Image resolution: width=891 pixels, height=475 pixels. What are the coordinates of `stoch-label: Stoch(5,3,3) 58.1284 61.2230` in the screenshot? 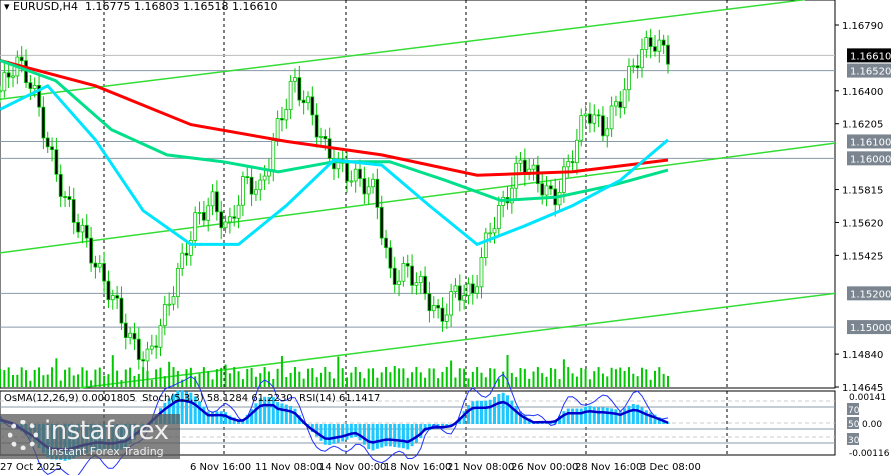 It's located at (217, 398).